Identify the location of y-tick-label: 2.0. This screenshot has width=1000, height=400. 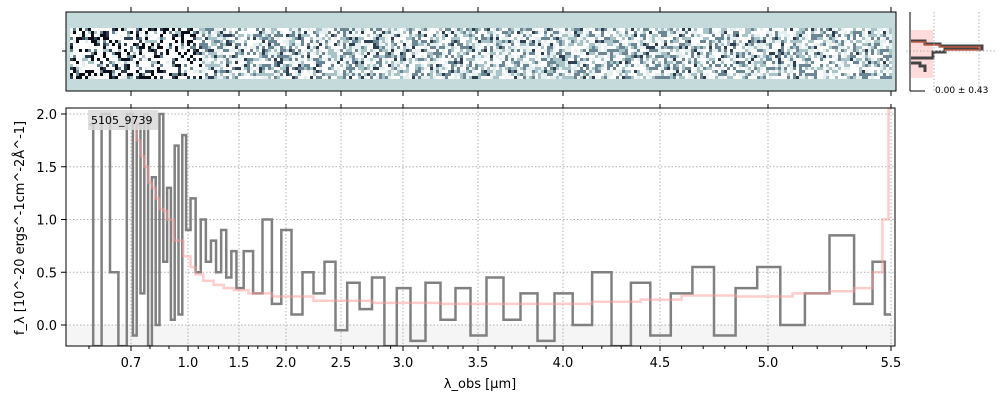
(46, 115).